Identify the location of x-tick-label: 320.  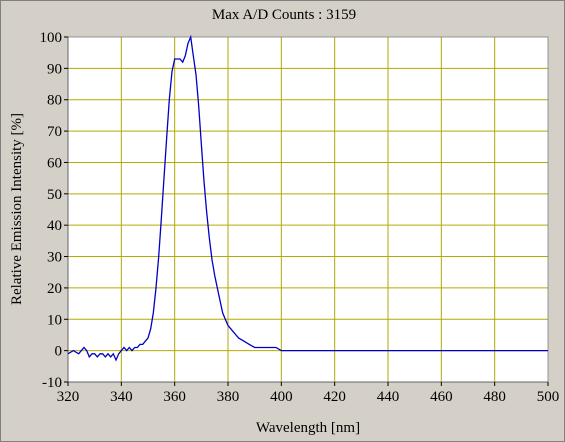
(68, 397).